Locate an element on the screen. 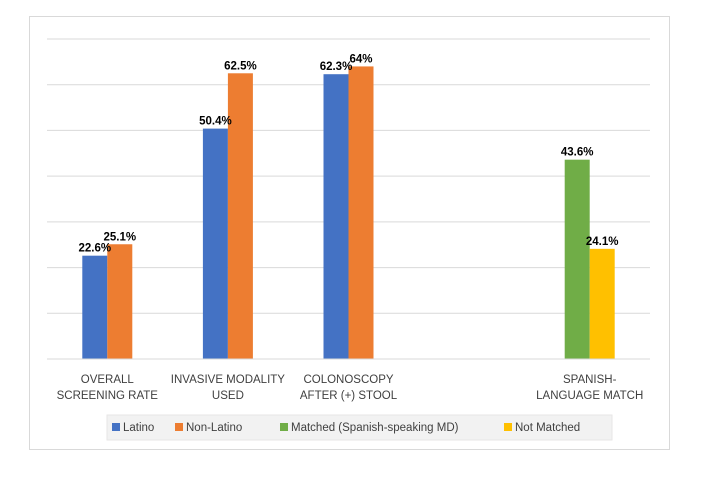  category-label: SCREENING RATE is located at coordinates (108, 396).